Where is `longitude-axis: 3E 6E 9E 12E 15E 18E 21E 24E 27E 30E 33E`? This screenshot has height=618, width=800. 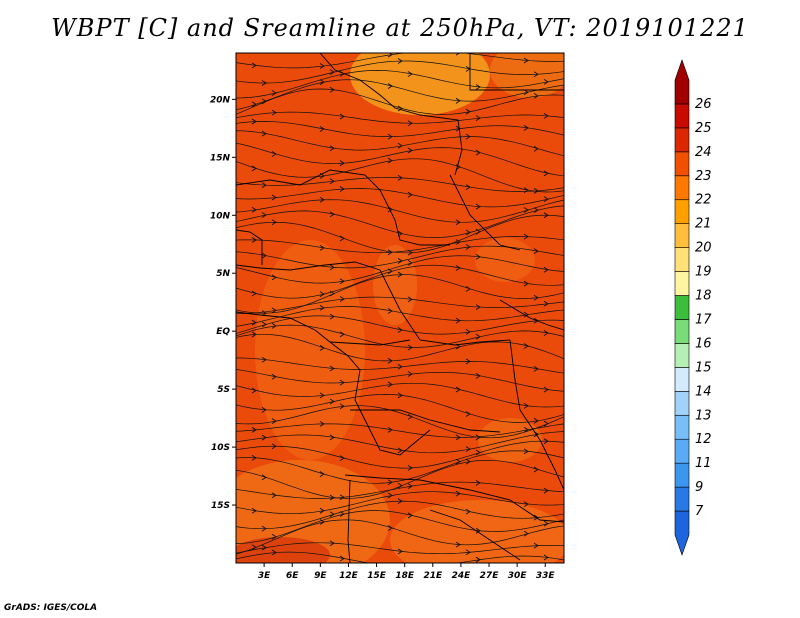 longitude-axis: 3E 6E 9E 12E 15E 18E 21E 24E 27E 30E 33E is located at coordinates (406, 572).